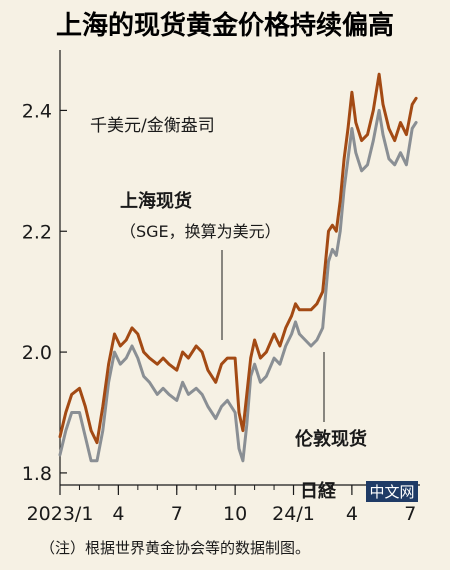  I want to click on logo-tag-box, so click(392, 491).